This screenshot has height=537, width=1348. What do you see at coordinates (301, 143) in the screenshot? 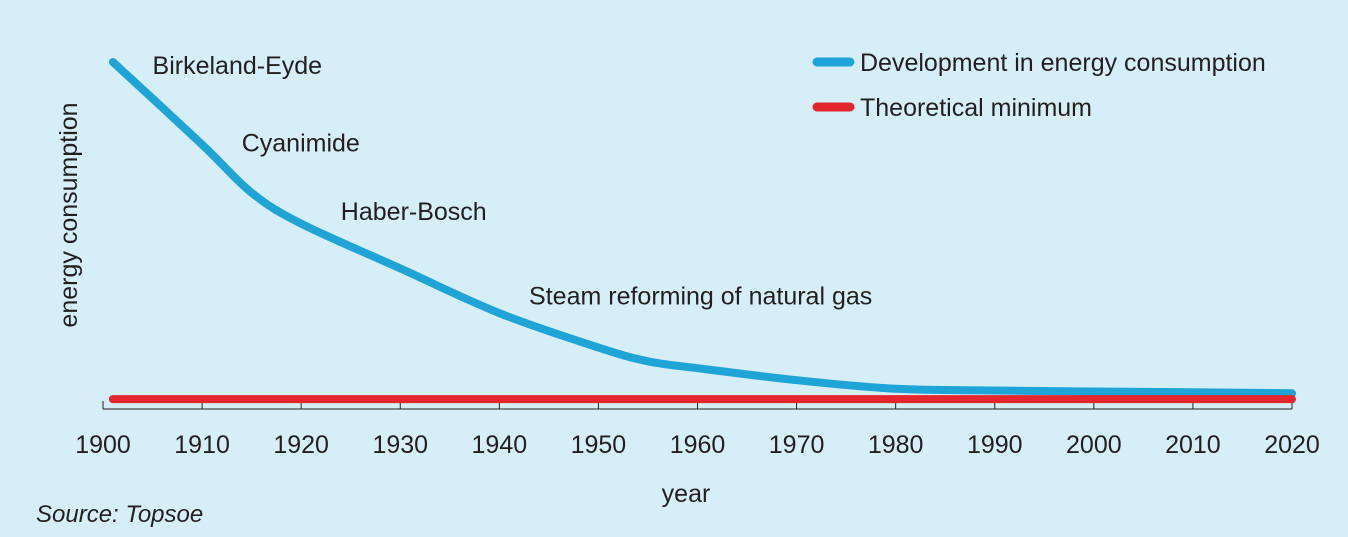
I see `annotation-label: Cyanimide` at bounding box center [301, 143].